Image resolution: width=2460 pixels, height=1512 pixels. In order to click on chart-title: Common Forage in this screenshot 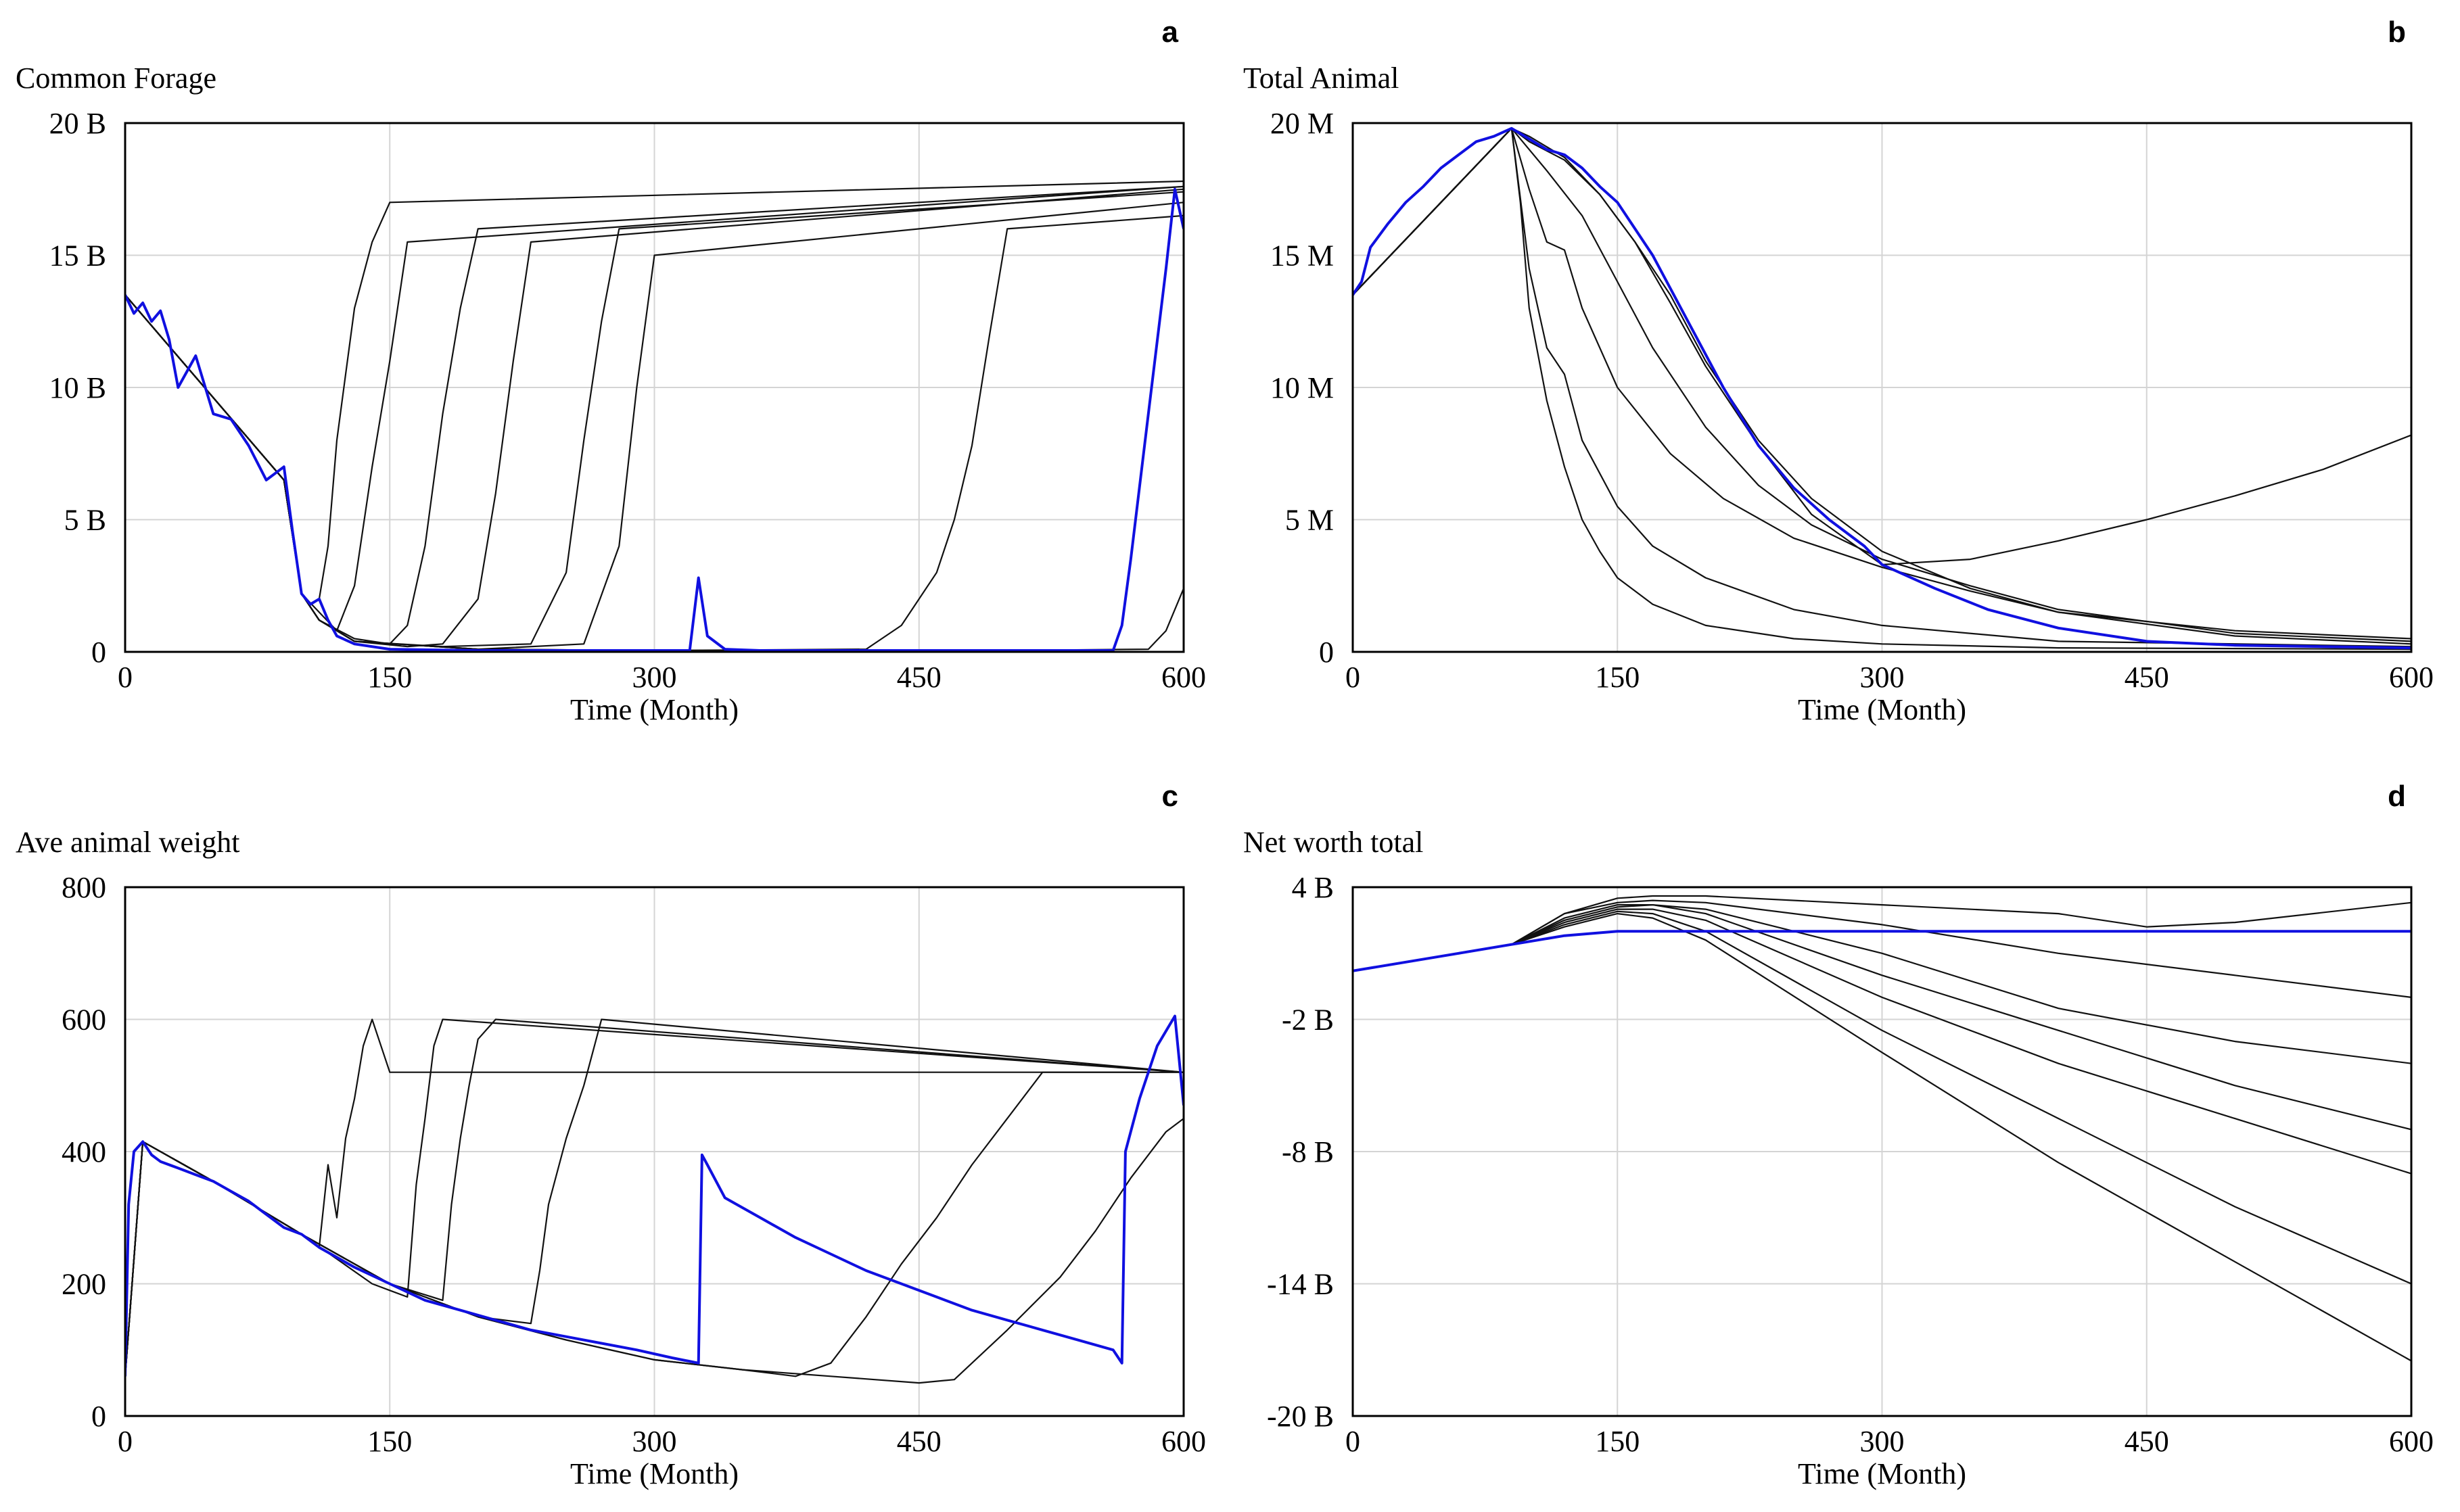, I will do `click(116, 78)`.